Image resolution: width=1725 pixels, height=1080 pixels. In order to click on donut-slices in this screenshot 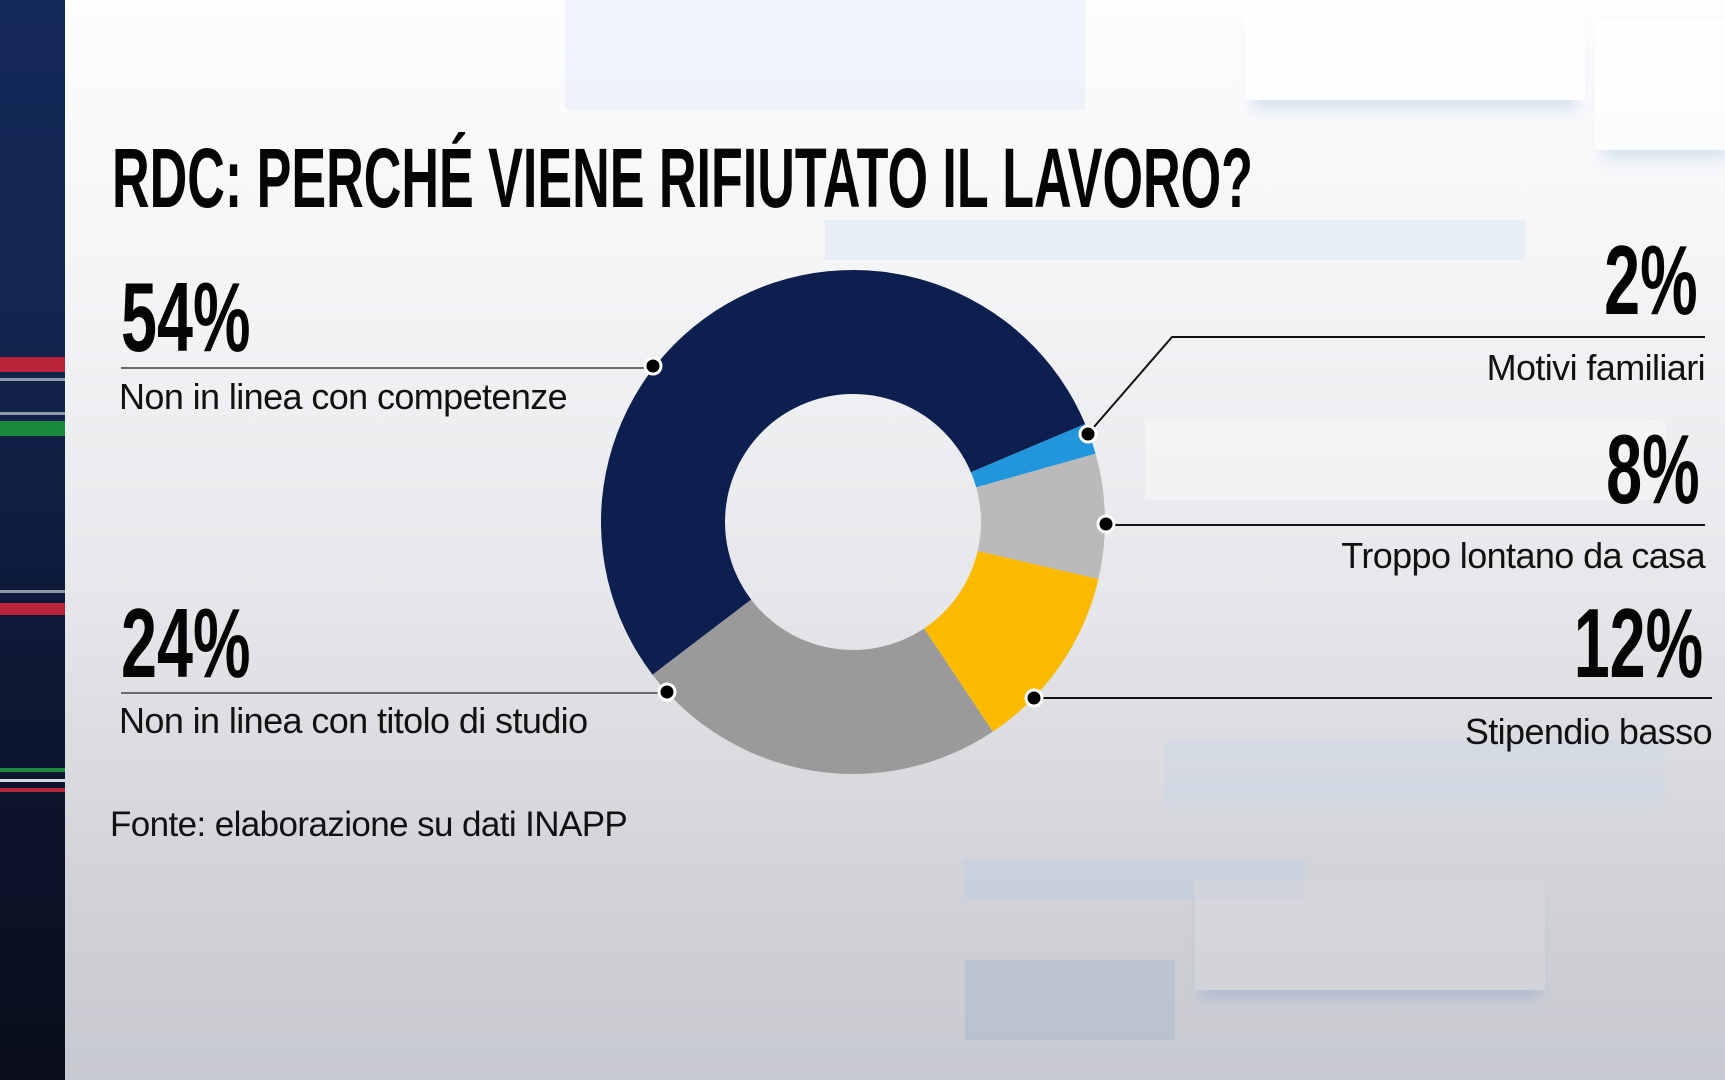, I will do `click(853, 522)`.